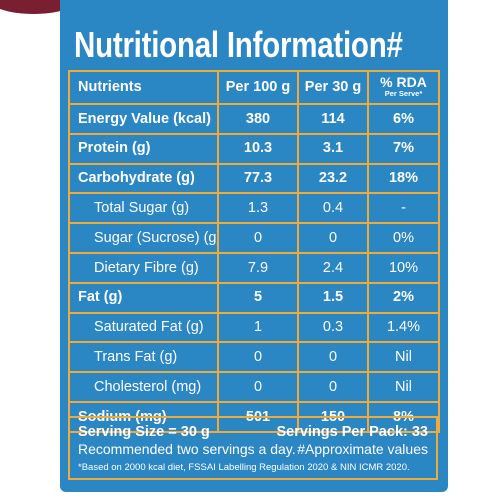 The image size is (500, 500). What do you see at coordinates (403, 119) in the screenshot?
I see `value-rda: 6%` at bounding box center [403, 119].